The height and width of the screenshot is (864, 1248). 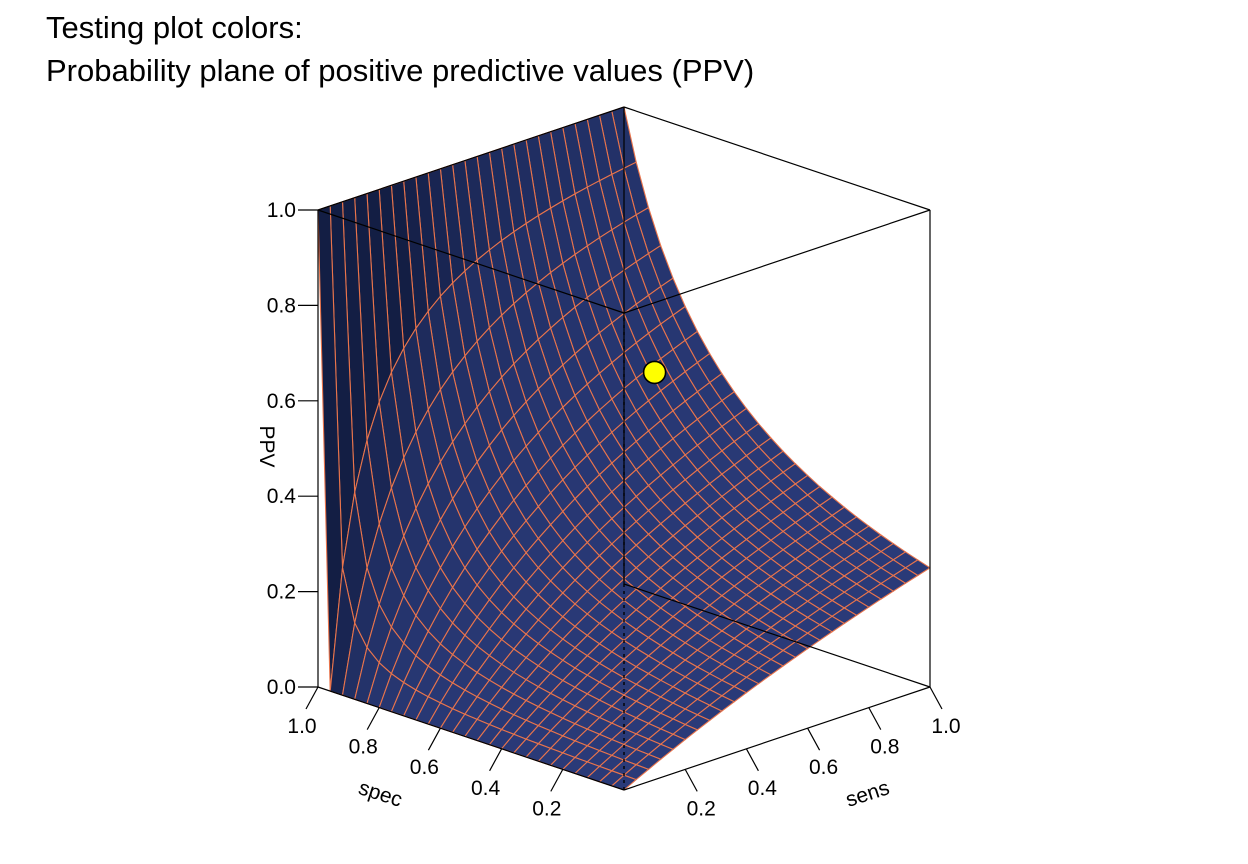 What do you see at coordinates (380, 794) in the screenshot?
I see `spec-axis-label: spec` at bounding box center [380, 794].